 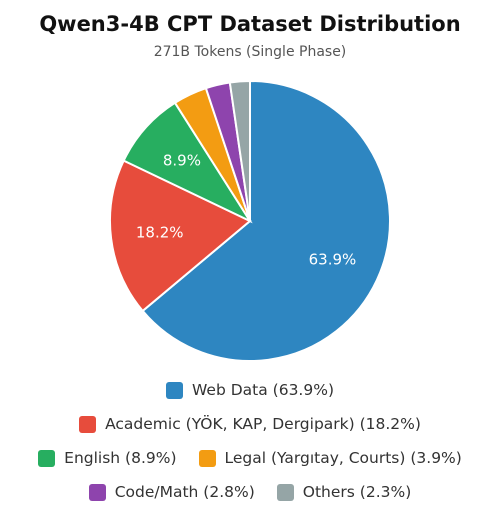 I want to click on pie-slice-academic, so click(x=180, y=236).